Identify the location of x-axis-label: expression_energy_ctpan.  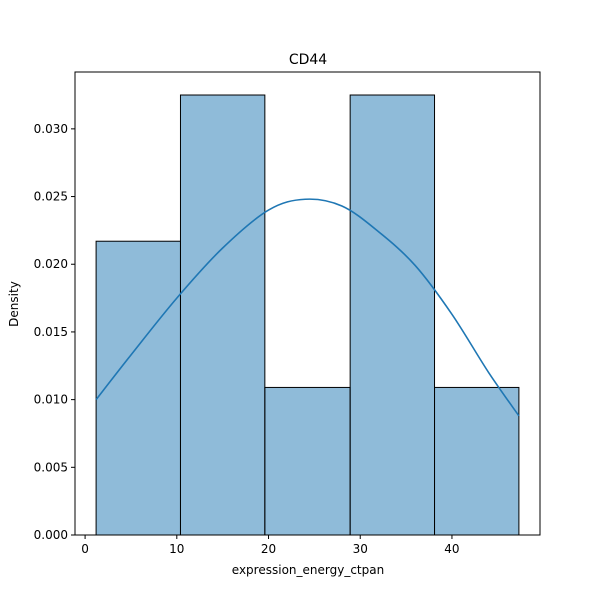
(308, 570).